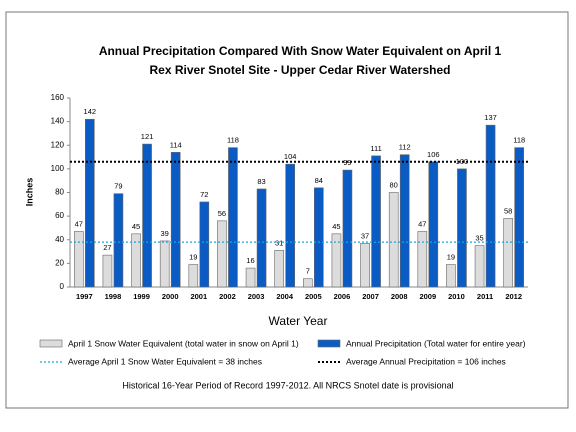 The height and width of the screenshot is (432, 576). I want to click on y-tick-label: 20, so click(59, 262).